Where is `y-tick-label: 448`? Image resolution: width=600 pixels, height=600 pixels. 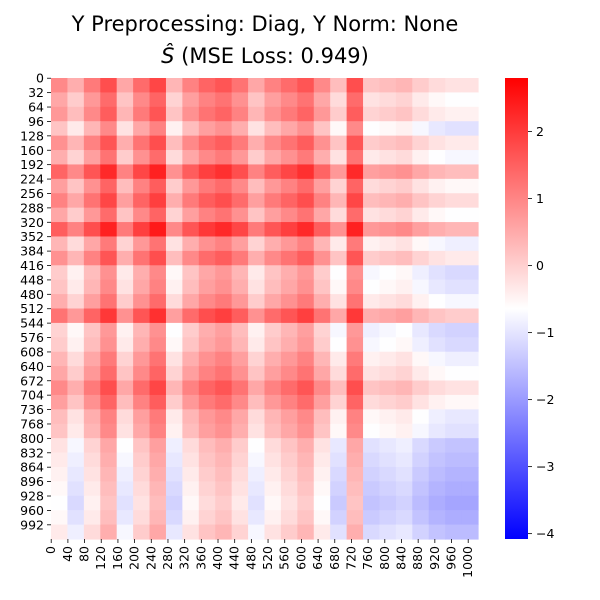
y-tick-label: 448 is located at coordinates (32, 279).